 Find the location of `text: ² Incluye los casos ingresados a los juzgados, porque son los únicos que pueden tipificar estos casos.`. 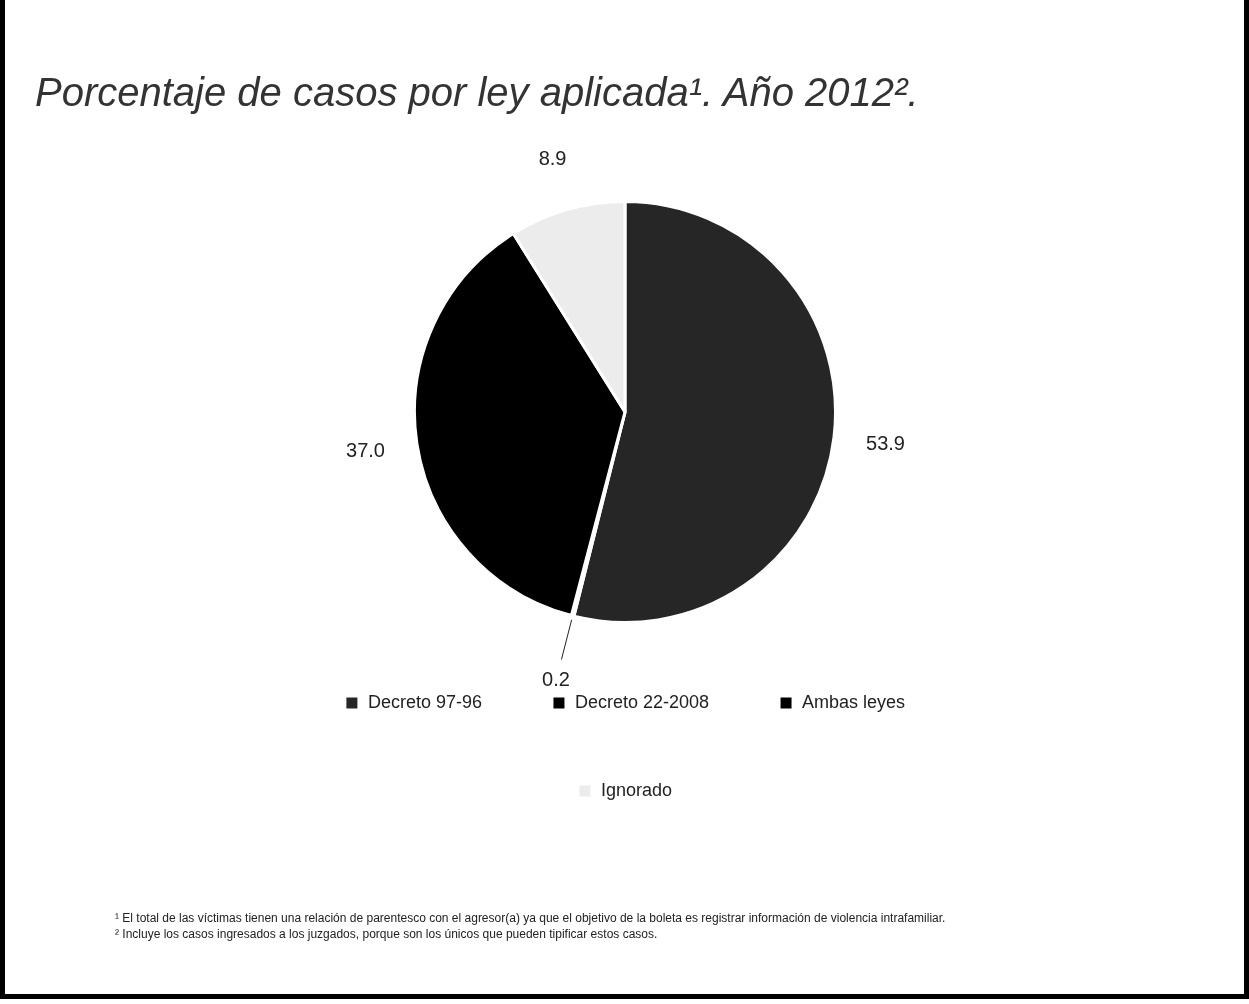

text: ² Incluye los casos ingresados a los juzgados, porque son los únicos que pueden tipificar estos casos. is located at coordinates (387, 934).